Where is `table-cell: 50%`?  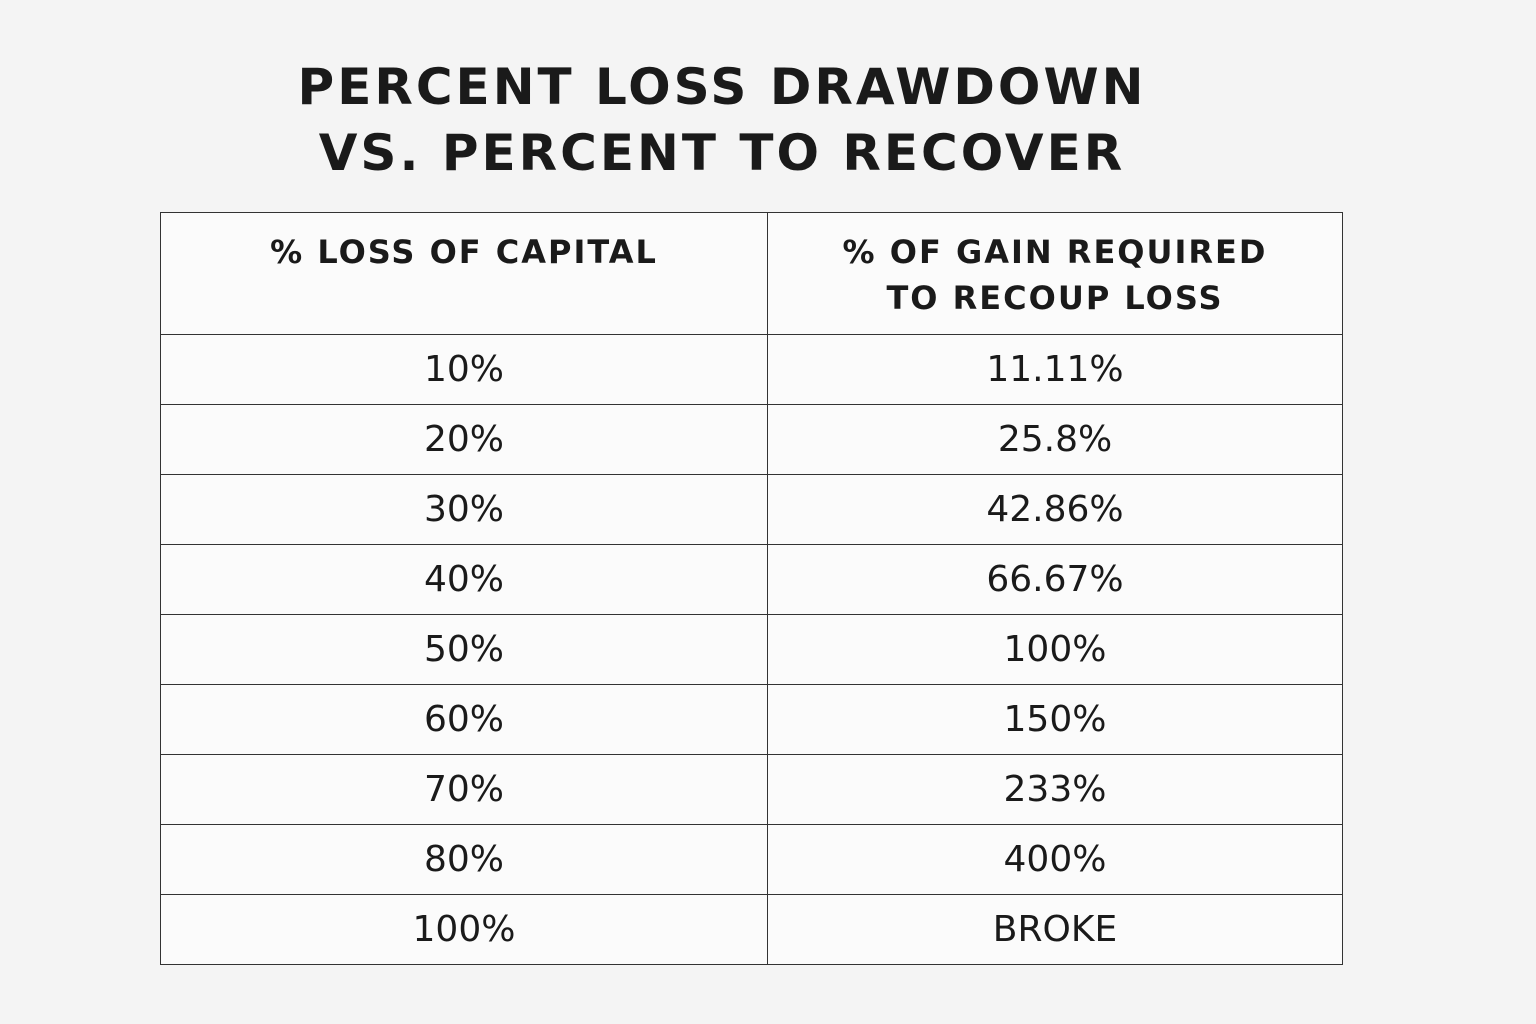 table-cell: 50% is located at coordinates (464, 649).